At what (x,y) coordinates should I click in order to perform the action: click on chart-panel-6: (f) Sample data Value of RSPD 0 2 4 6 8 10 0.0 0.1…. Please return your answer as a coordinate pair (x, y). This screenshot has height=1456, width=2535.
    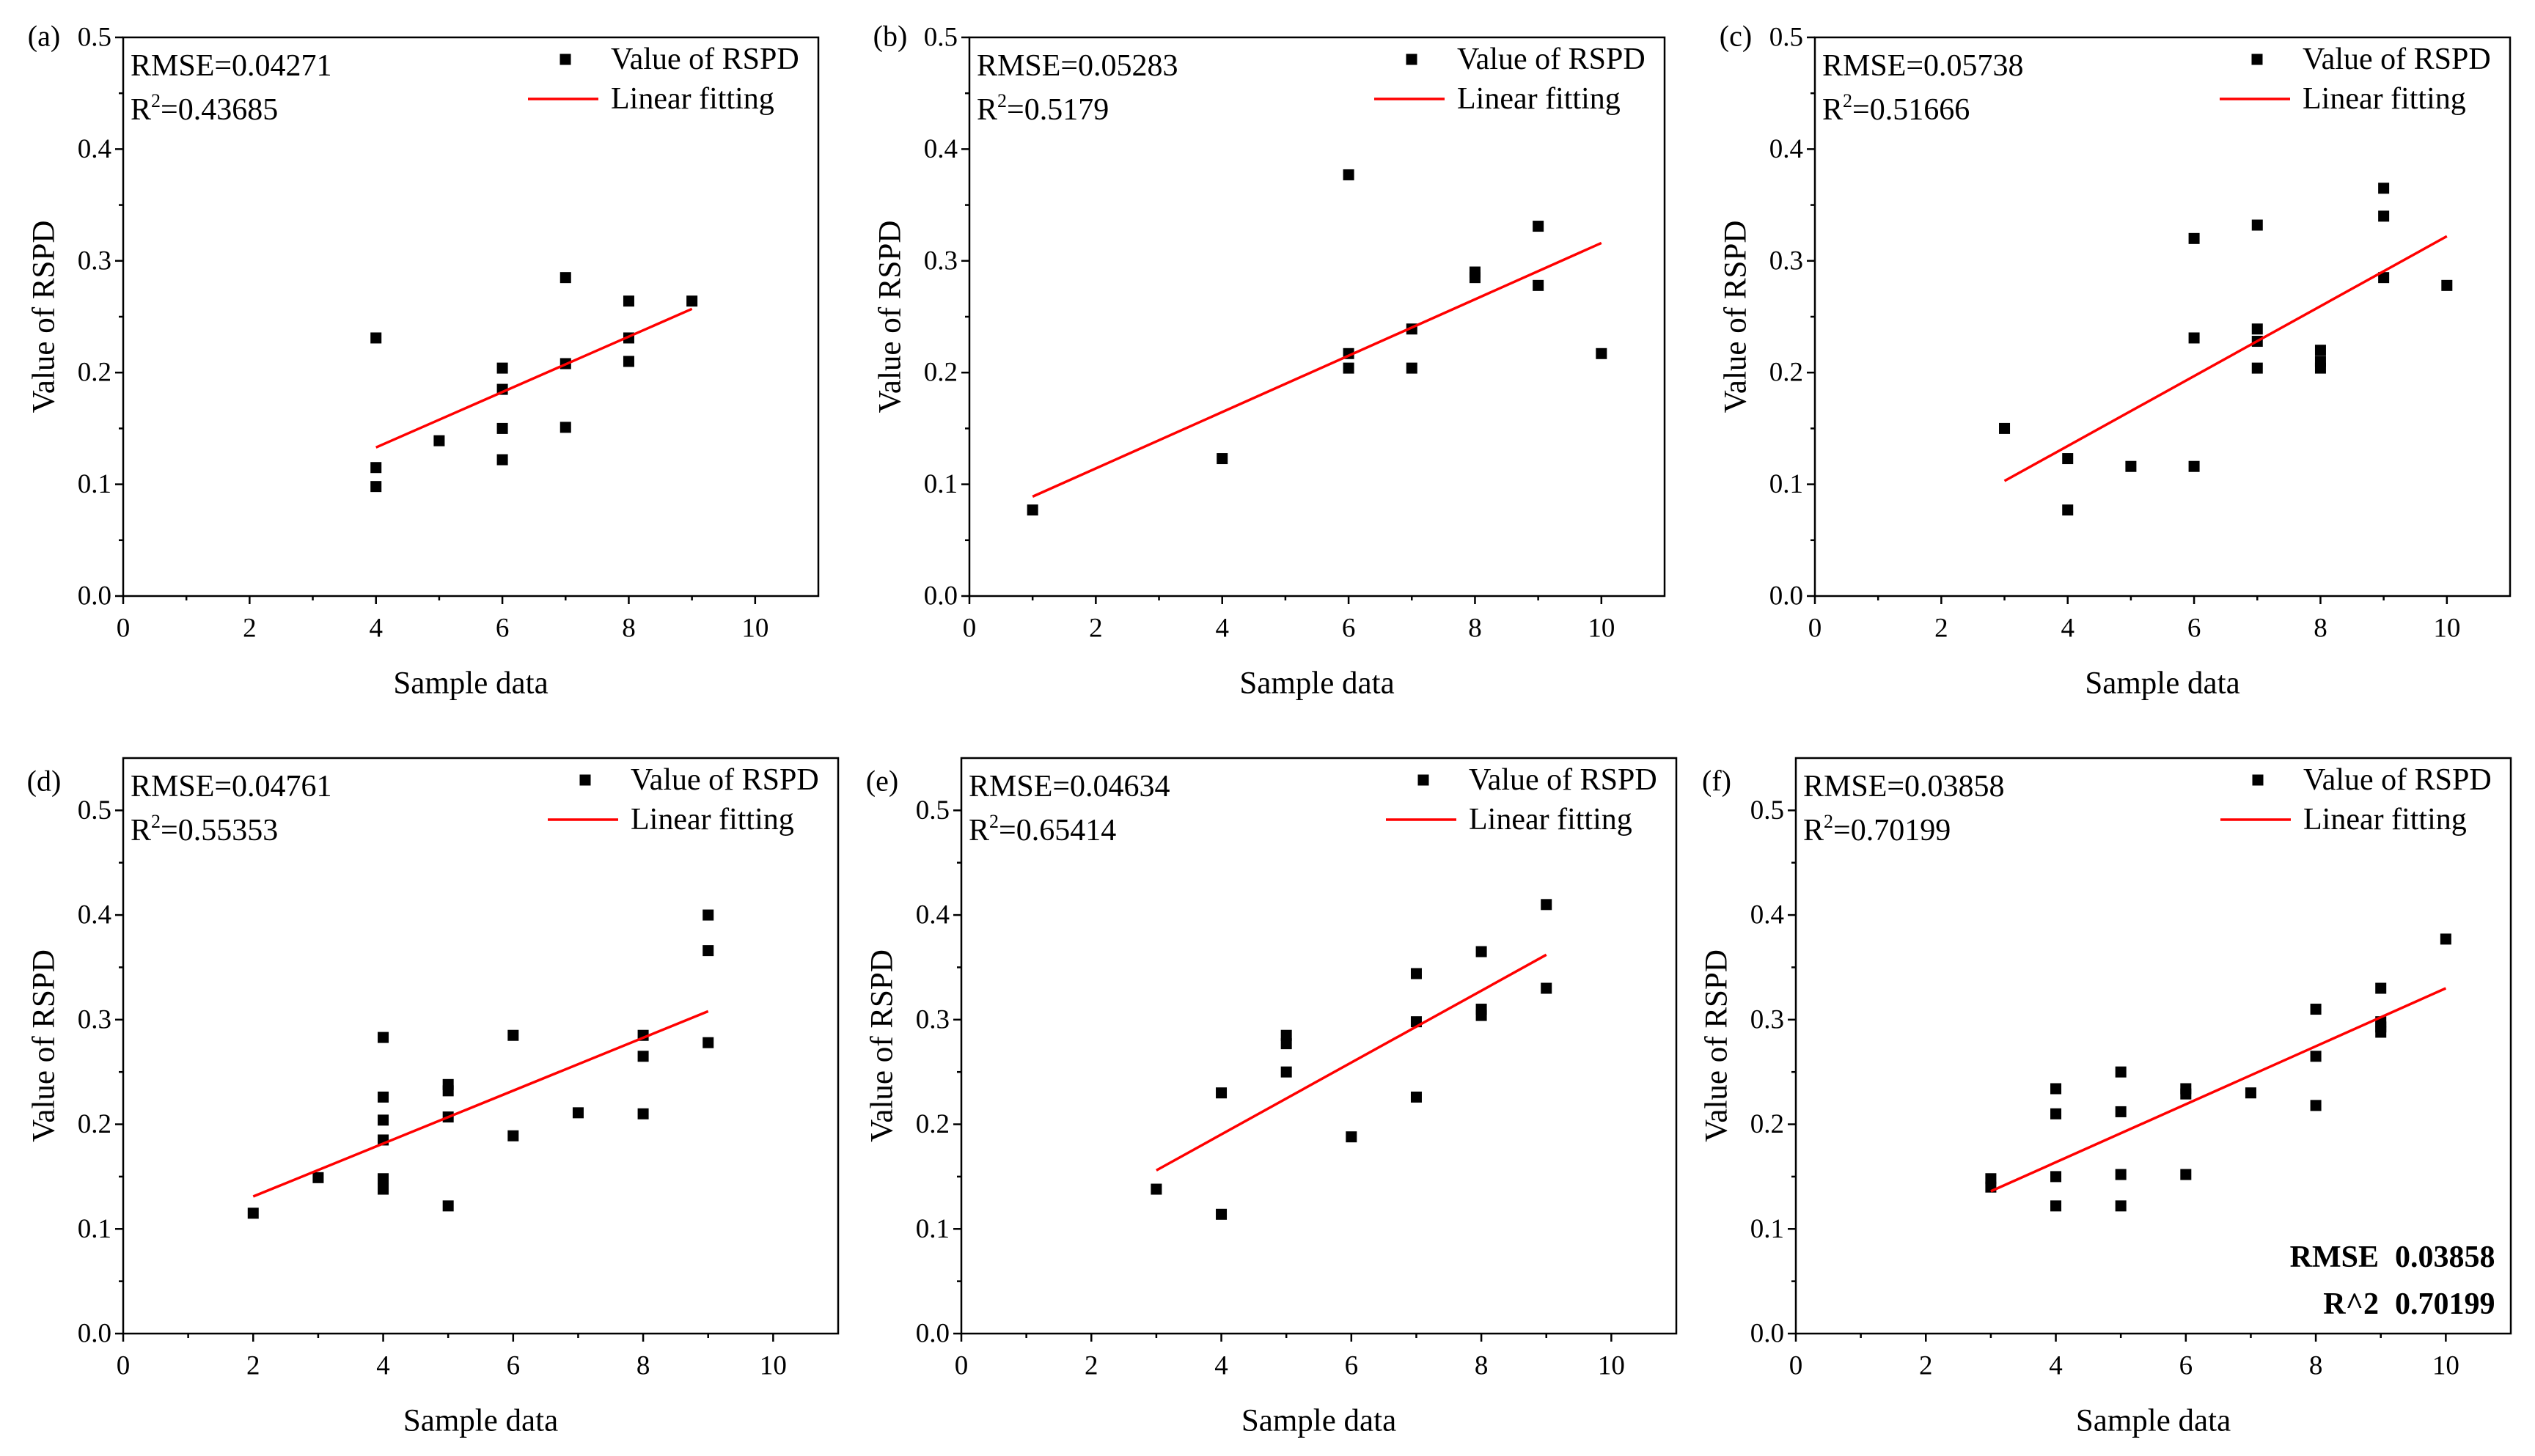
    Looking at the image, I should click on (2106, 1097).